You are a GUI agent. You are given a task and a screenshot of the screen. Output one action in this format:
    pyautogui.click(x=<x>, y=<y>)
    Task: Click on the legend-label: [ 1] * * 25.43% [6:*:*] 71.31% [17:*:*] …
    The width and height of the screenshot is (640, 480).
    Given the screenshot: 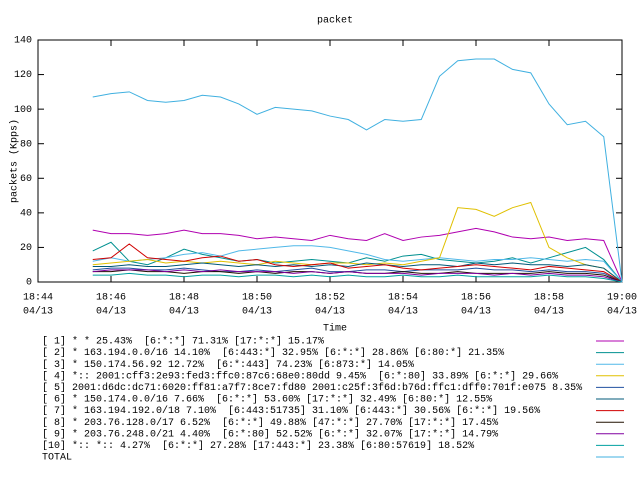 What is the action you would take?
    pyautogui.click(x=183, y=342)
    